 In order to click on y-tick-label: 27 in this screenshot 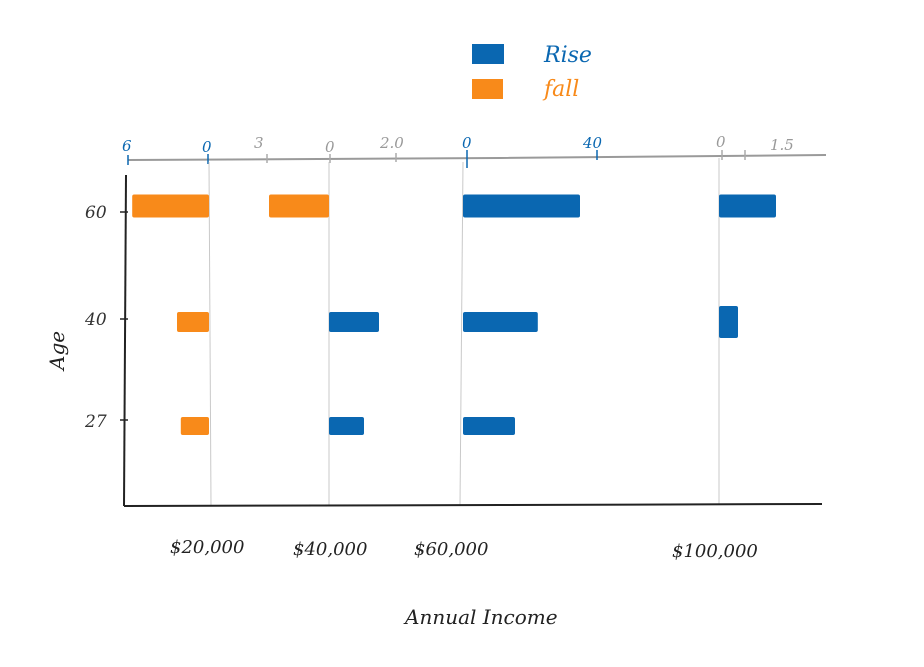, I will do `click(95, 422)`.